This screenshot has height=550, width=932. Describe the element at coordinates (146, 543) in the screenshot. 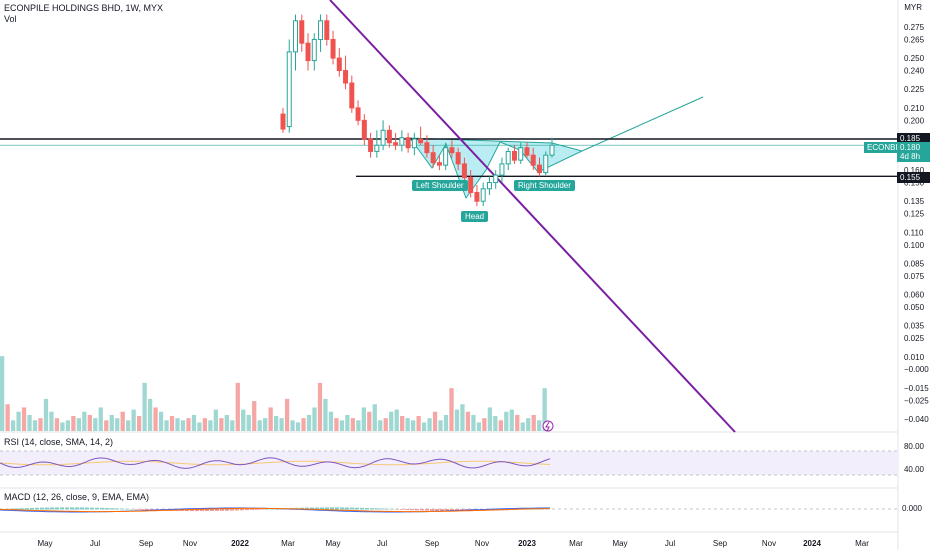

I see `time-tick-label: Sep` at that location.